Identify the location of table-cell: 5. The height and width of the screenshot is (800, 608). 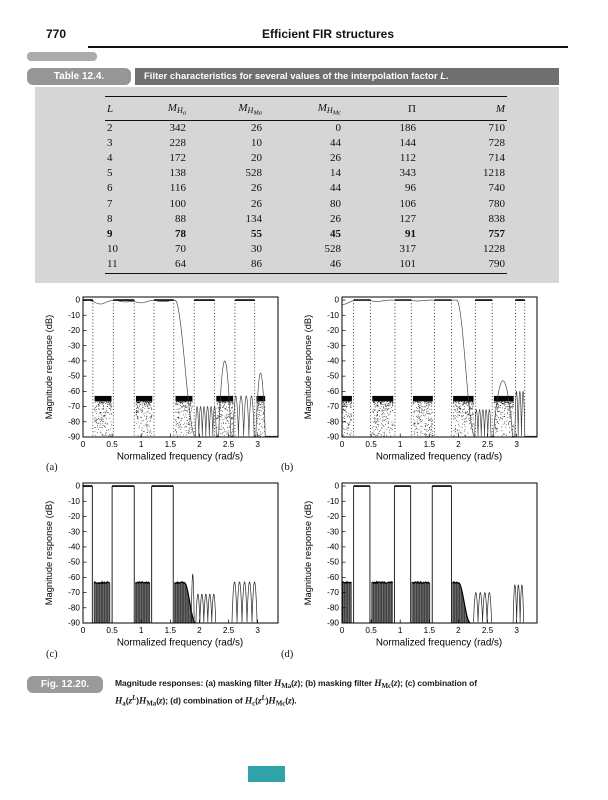
(110, 173).